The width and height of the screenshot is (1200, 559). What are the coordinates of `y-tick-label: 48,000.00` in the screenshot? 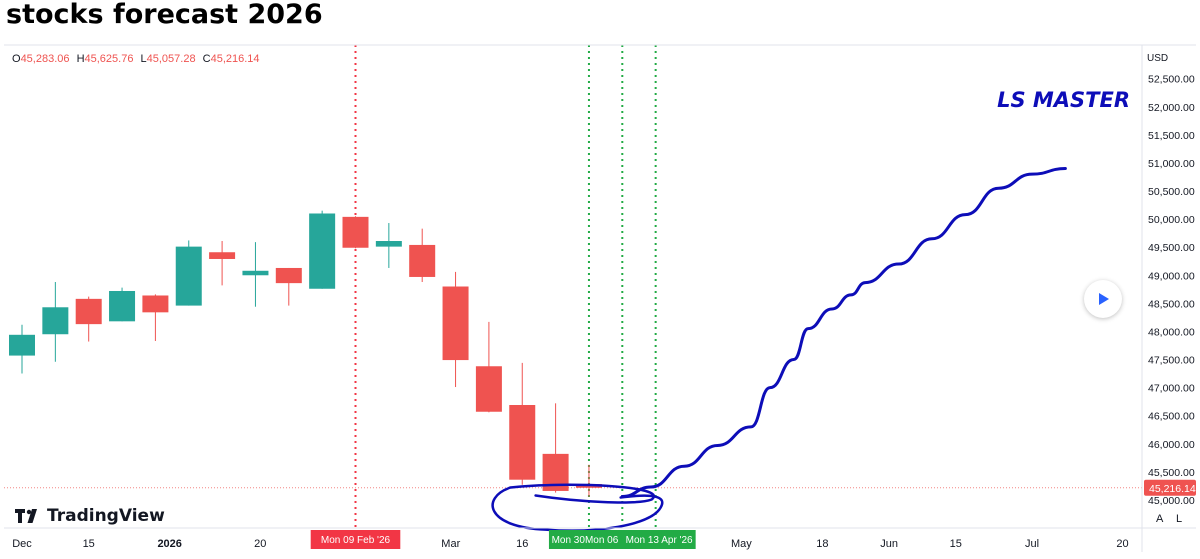 It's located at (1171, 332).